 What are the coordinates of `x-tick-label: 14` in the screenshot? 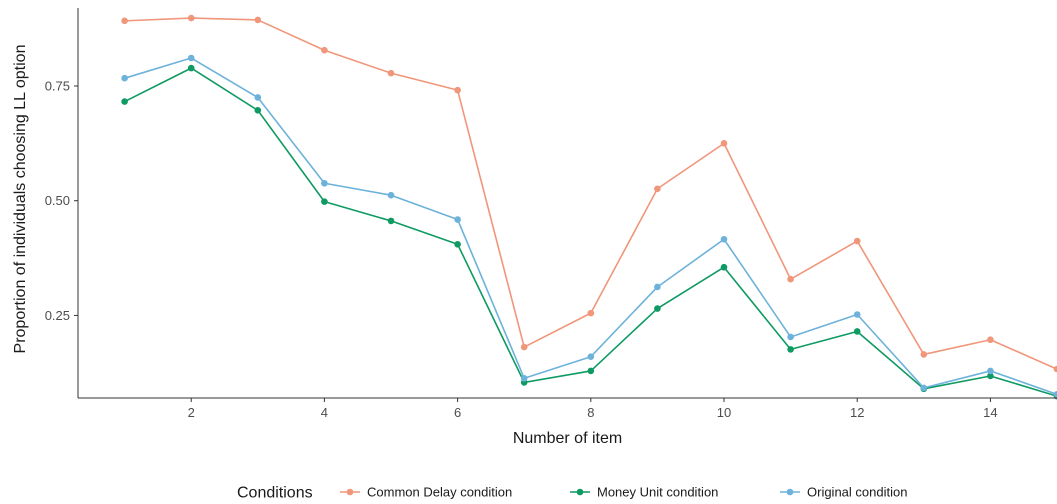 It's located at (990, 412).